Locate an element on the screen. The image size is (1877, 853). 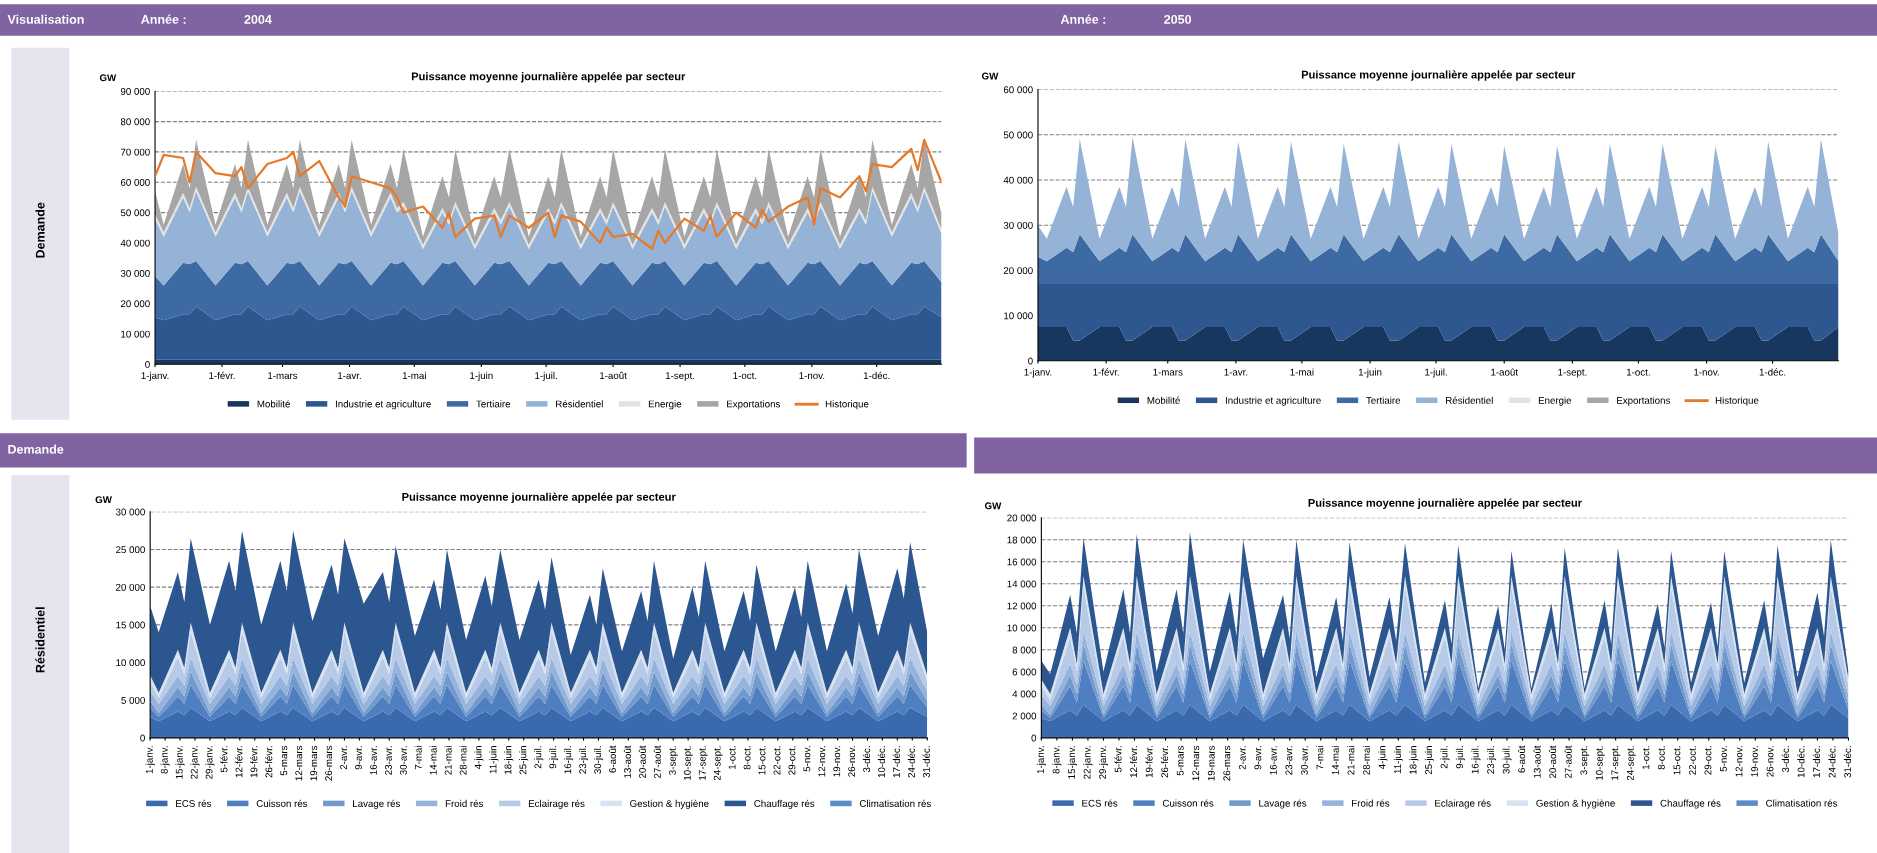
text: Visualisation is located at coordinates (45, 19).